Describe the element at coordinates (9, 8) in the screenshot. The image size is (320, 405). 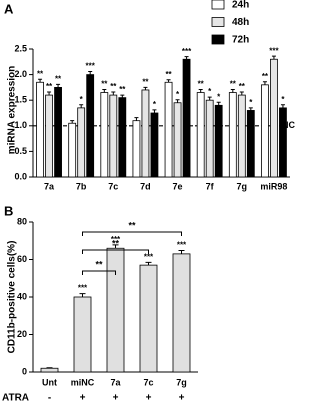
I see `panel-label: A` at that location.